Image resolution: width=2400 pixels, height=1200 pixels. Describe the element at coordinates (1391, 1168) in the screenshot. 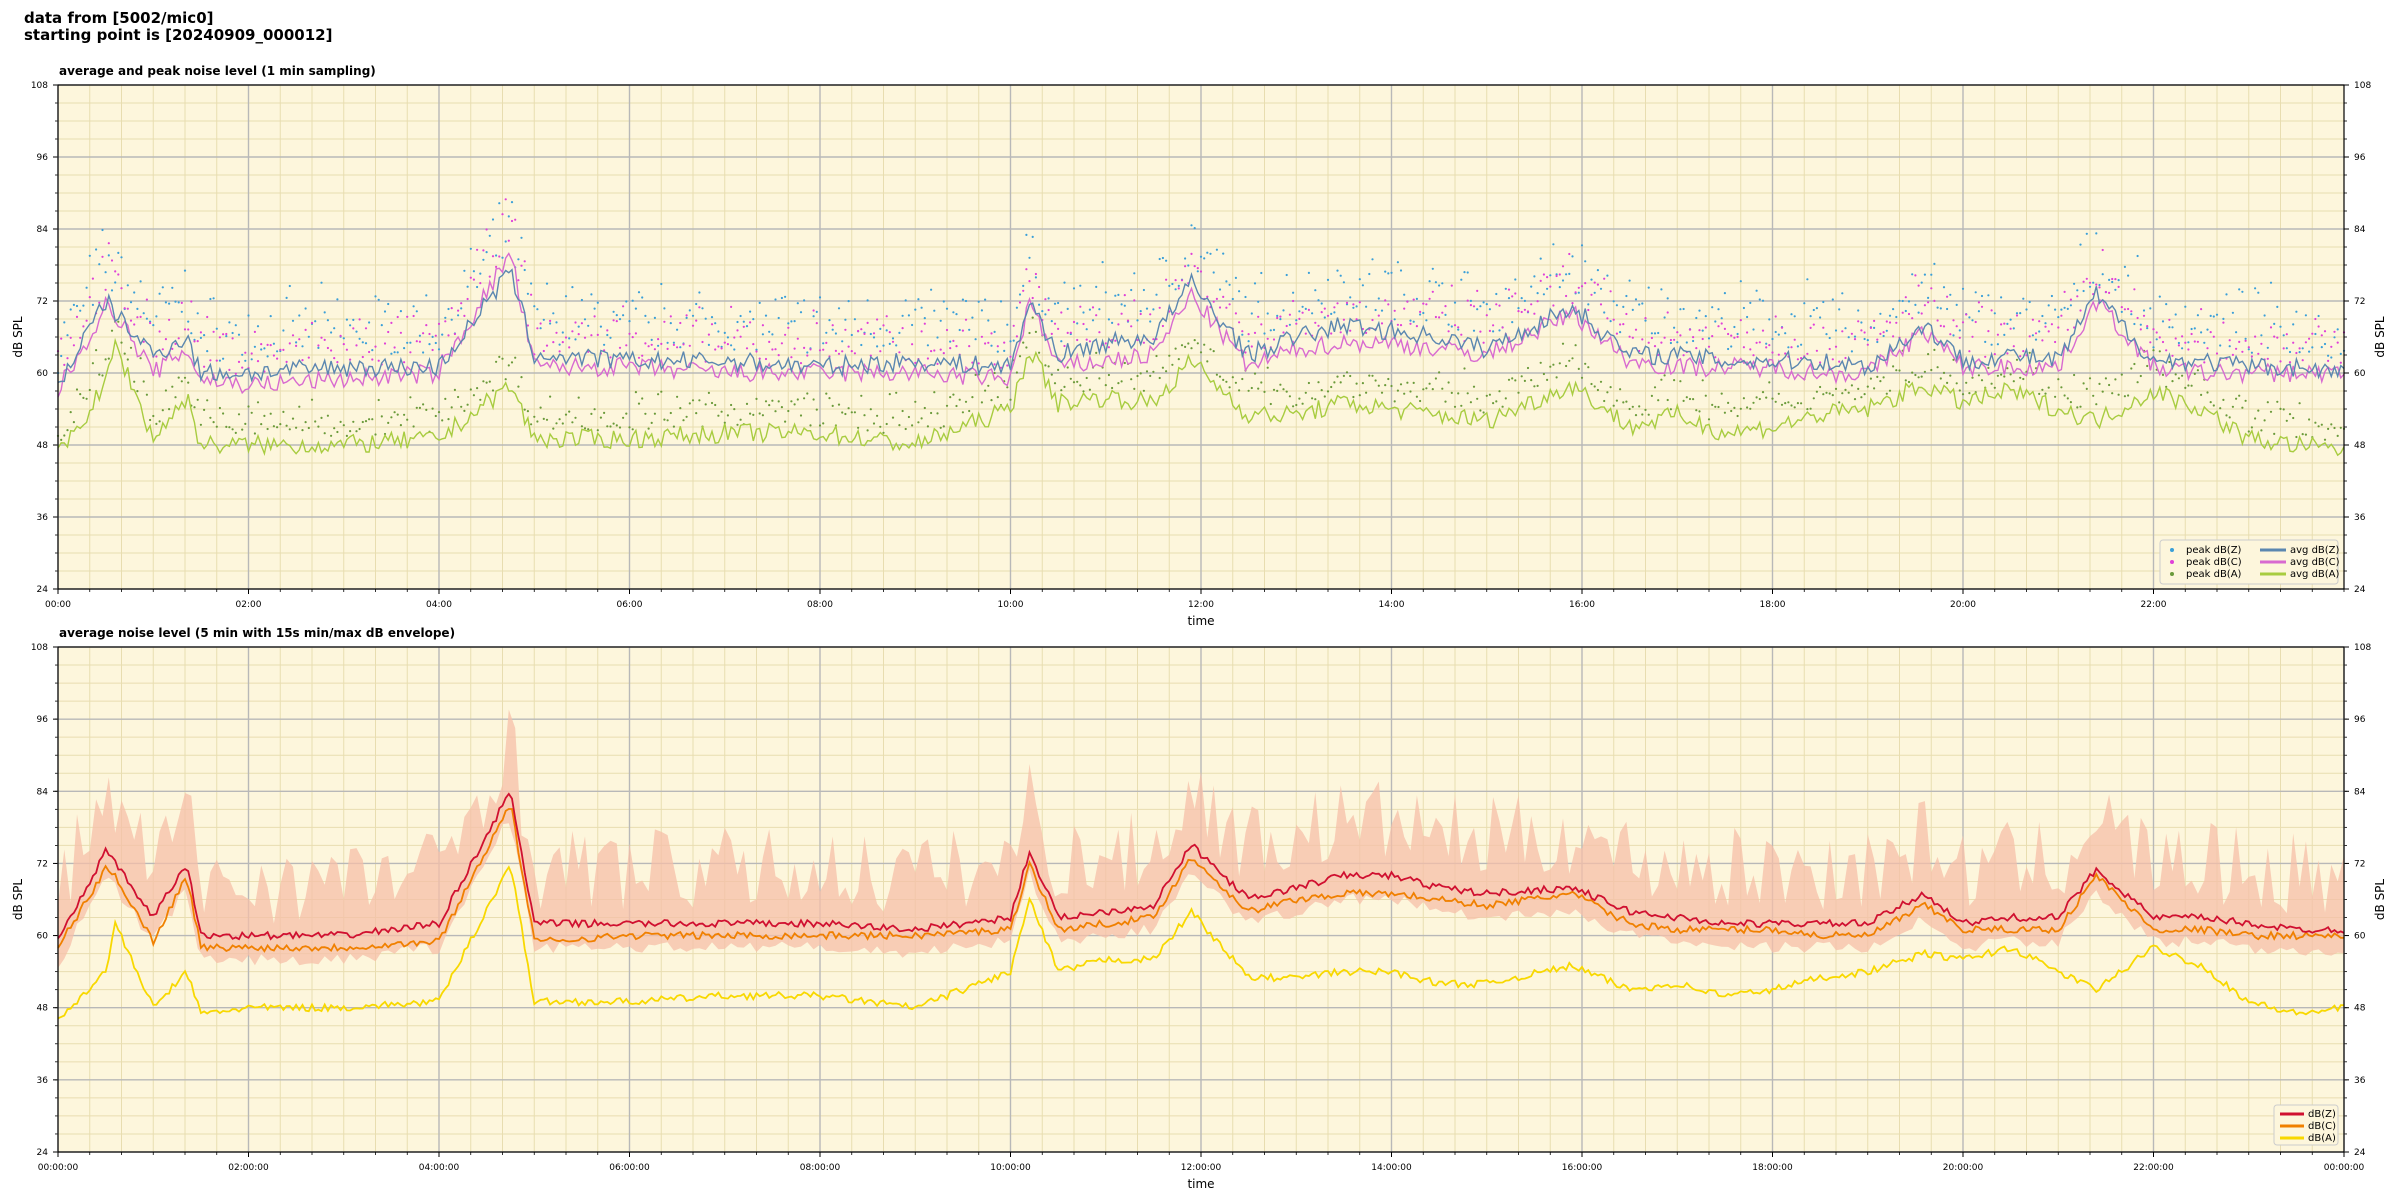

I see `x-tick-label: 14:00:00` at that location.